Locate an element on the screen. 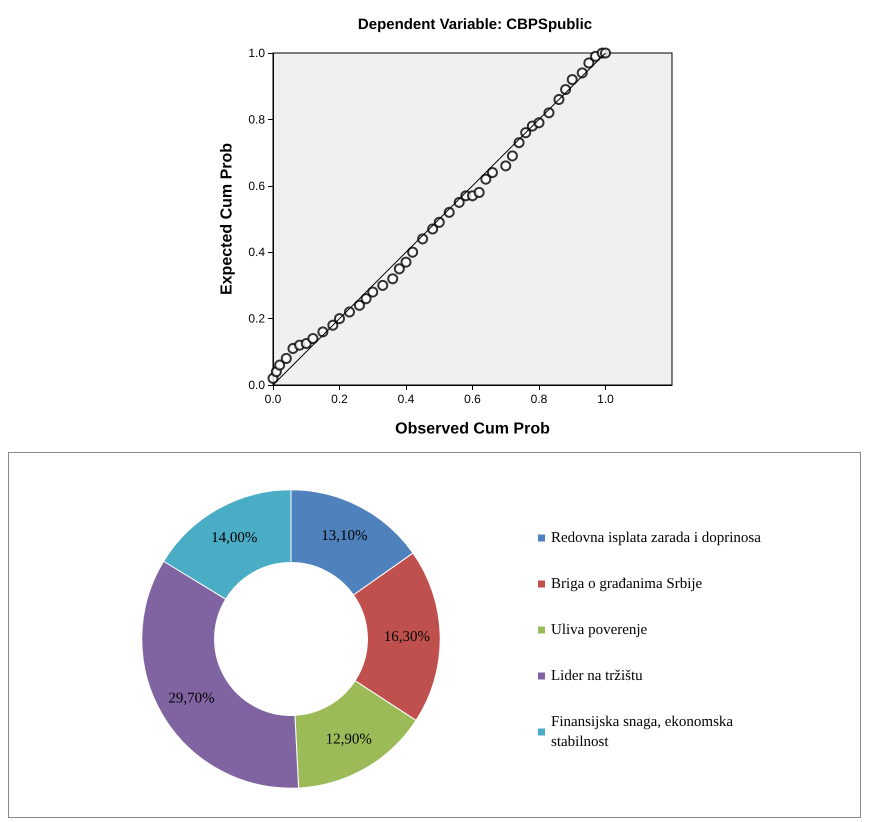  y-tick-label: 0.6 is located at coordinates (257, 185).